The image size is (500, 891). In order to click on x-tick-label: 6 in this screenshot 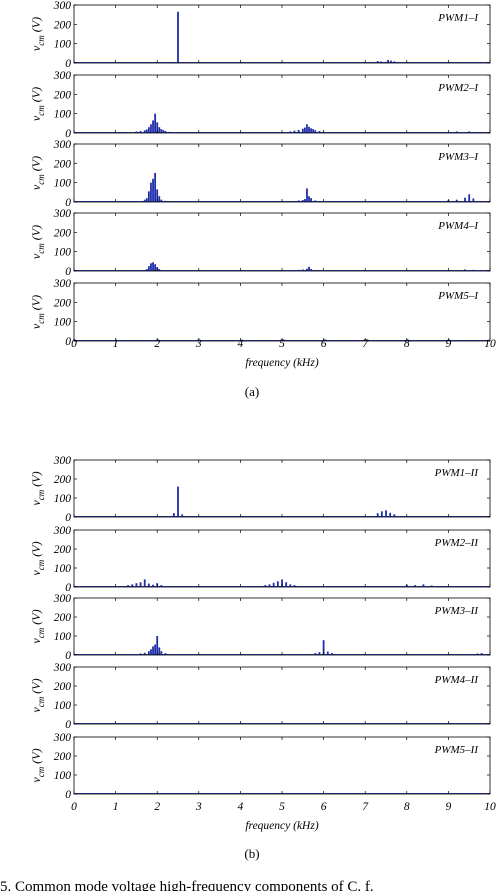, I will do `click(324, 344)`.